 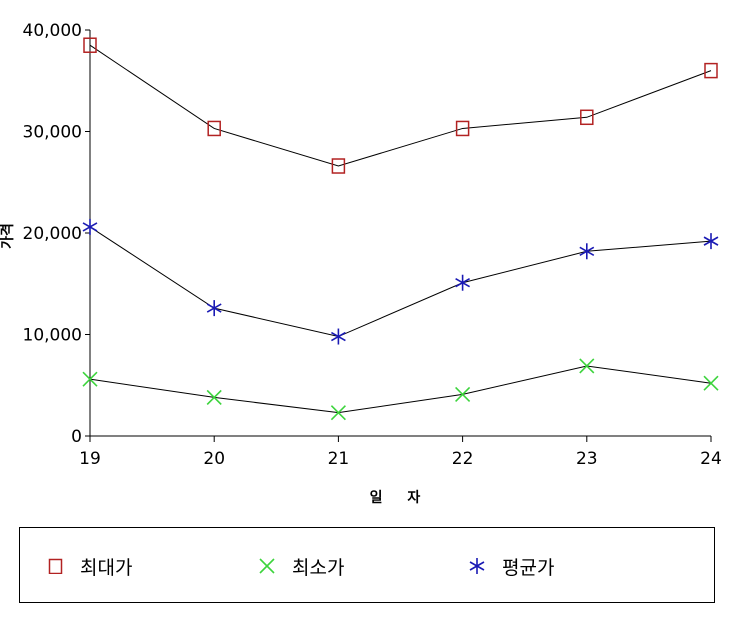 What do you see at coordinates (587, 459) in the screenshot?
I see `x-tick-label: 23` at bounding box center [587, 459].